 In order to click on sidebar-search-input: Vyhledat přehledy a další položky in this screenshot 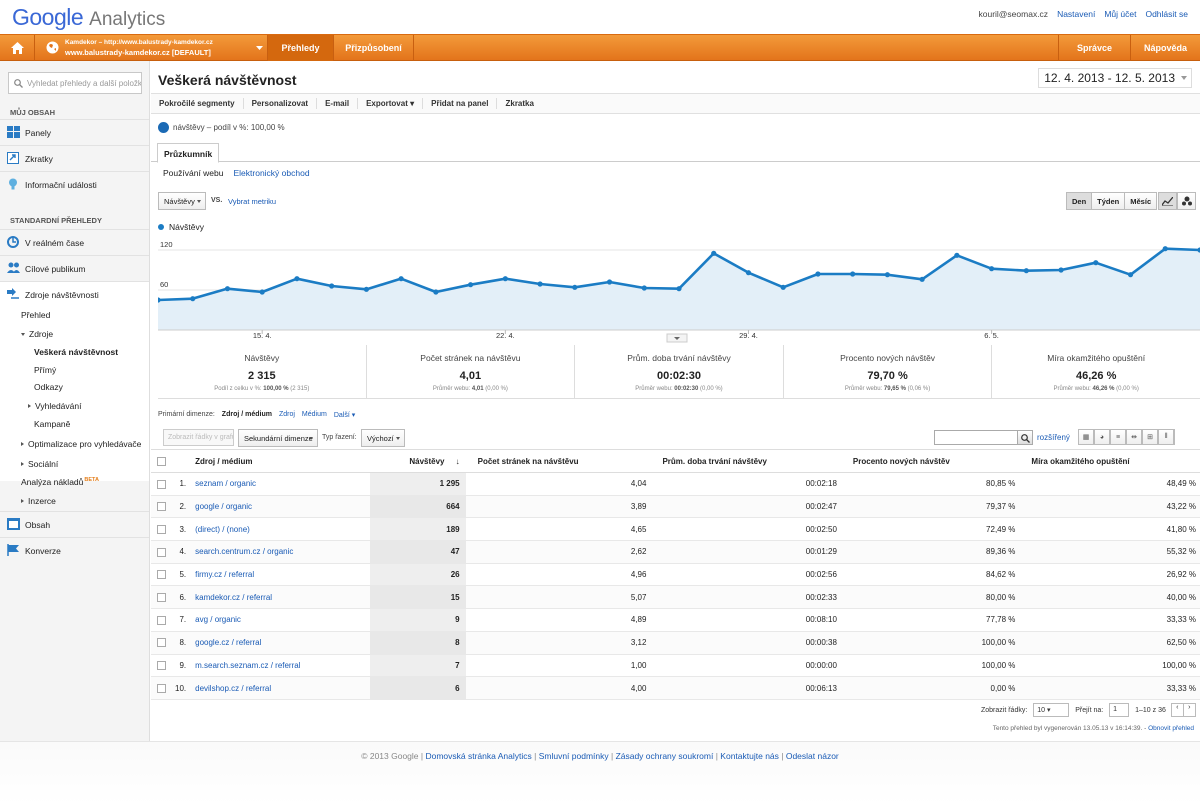, I will do `click(75, 83)`.